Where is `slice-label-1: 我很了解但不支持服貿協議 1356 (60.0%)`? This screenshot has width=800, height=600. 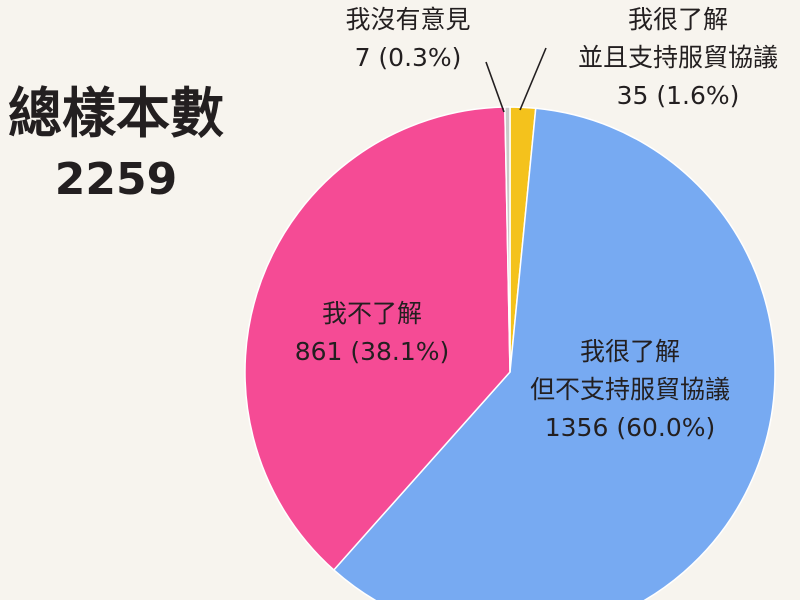
slice-label-1: 我很了解但不支持服貿協議 1356 (60.0%) is located at coordinates (630, 389).